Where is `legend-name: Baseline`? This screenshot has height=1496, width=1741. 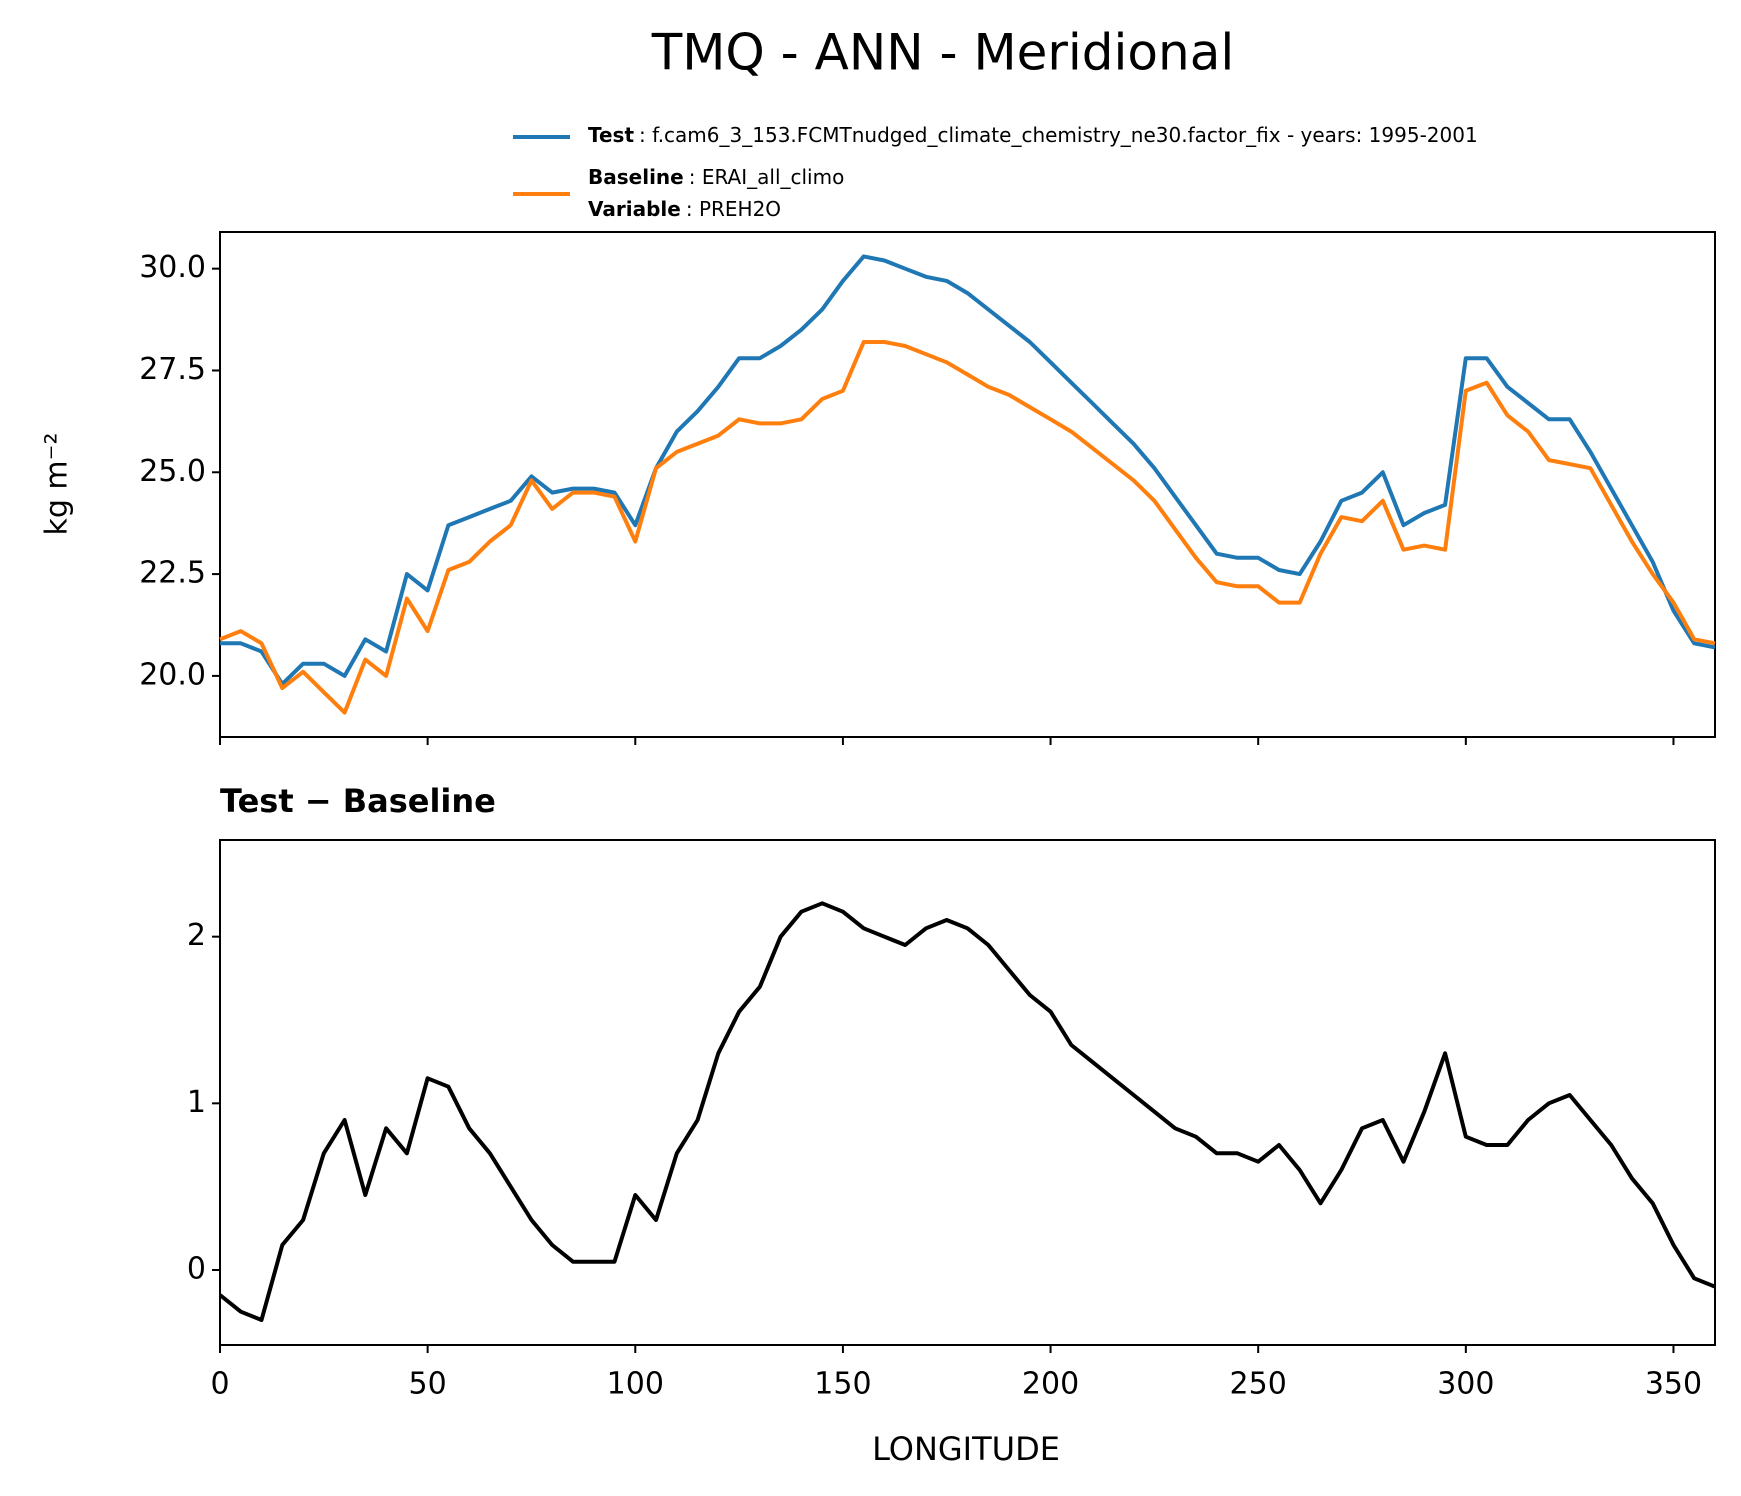 legend-name: Baseline is located at coordinates (636, 177).